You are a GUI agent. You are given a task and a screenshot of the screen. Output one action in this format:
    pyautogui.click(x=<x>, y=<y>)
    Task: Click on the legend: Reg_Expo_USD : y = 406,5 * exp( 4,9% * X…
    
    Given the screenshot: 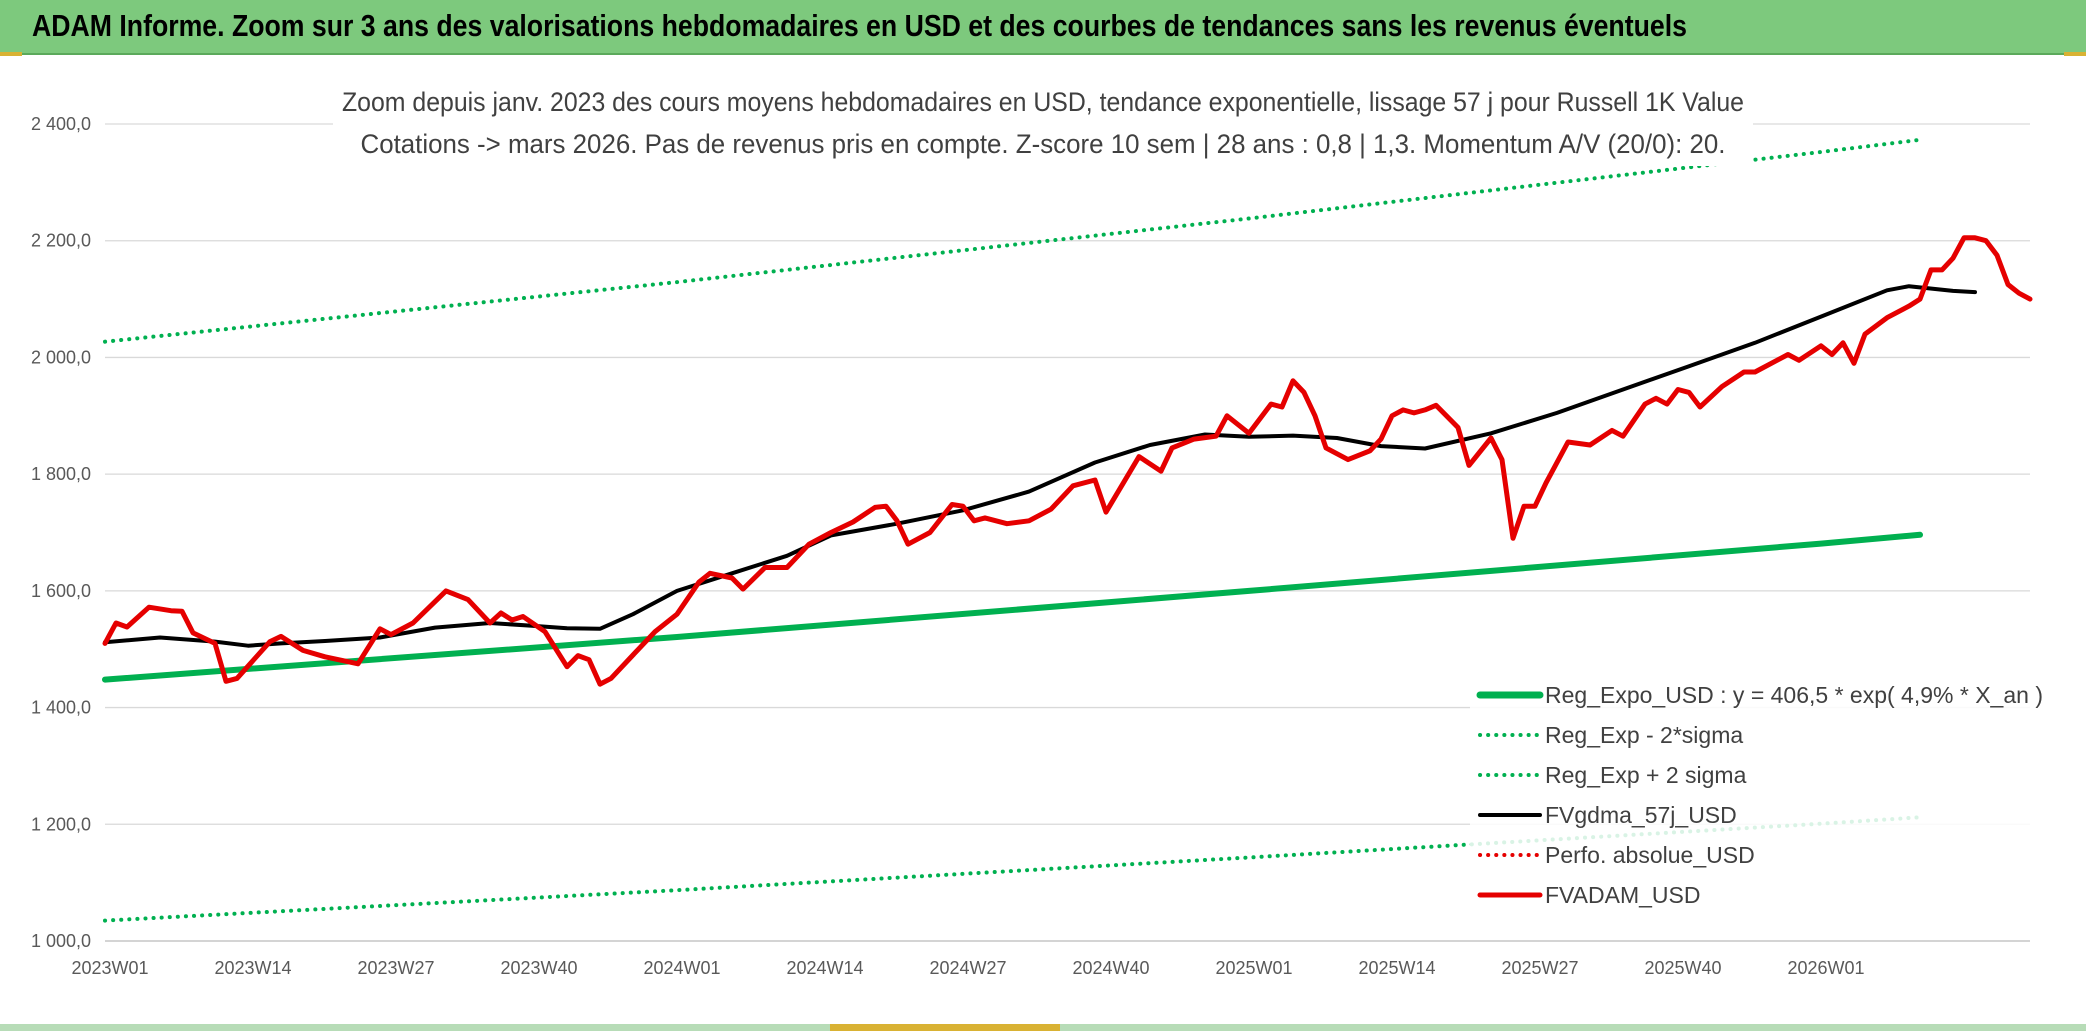 What is the action you would take?
    pyautogui.click(x=1756, y=795)
    